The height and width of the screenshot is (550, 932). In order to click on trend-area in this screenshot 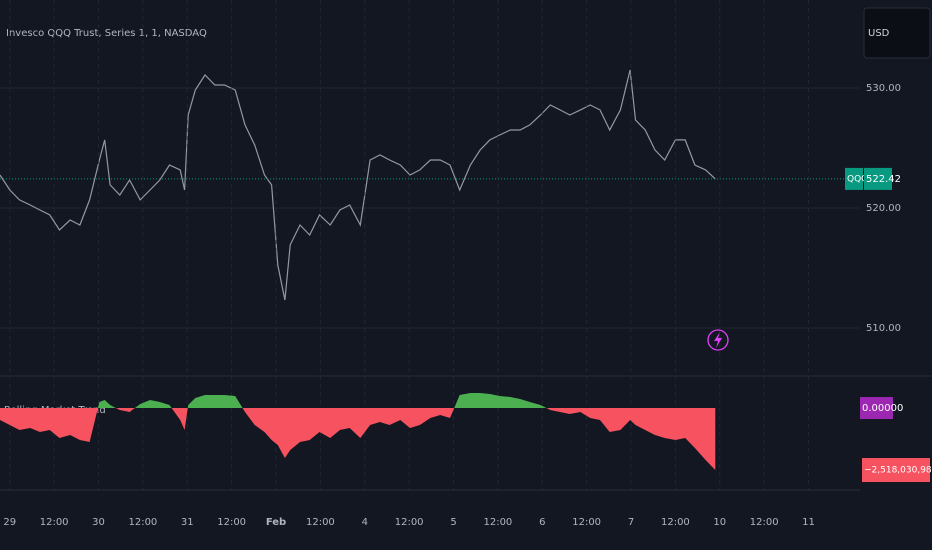, I will do `click(358, 431)`.